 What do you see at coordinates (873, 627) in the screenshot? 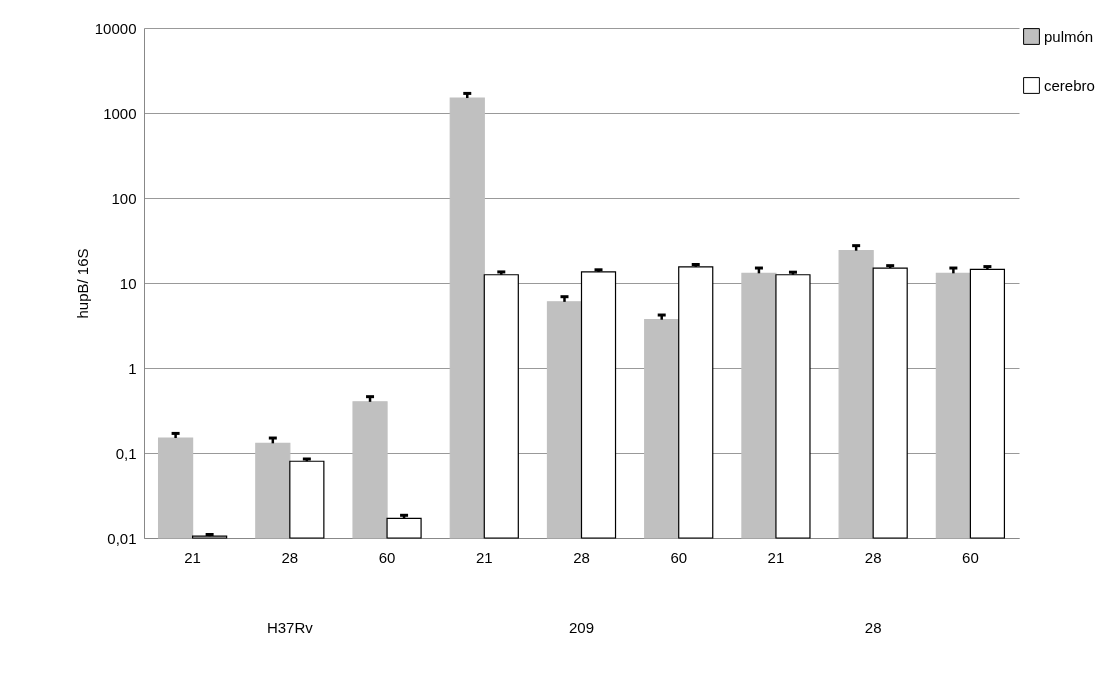
I see `text: 28` at bounding box center [873, 627].